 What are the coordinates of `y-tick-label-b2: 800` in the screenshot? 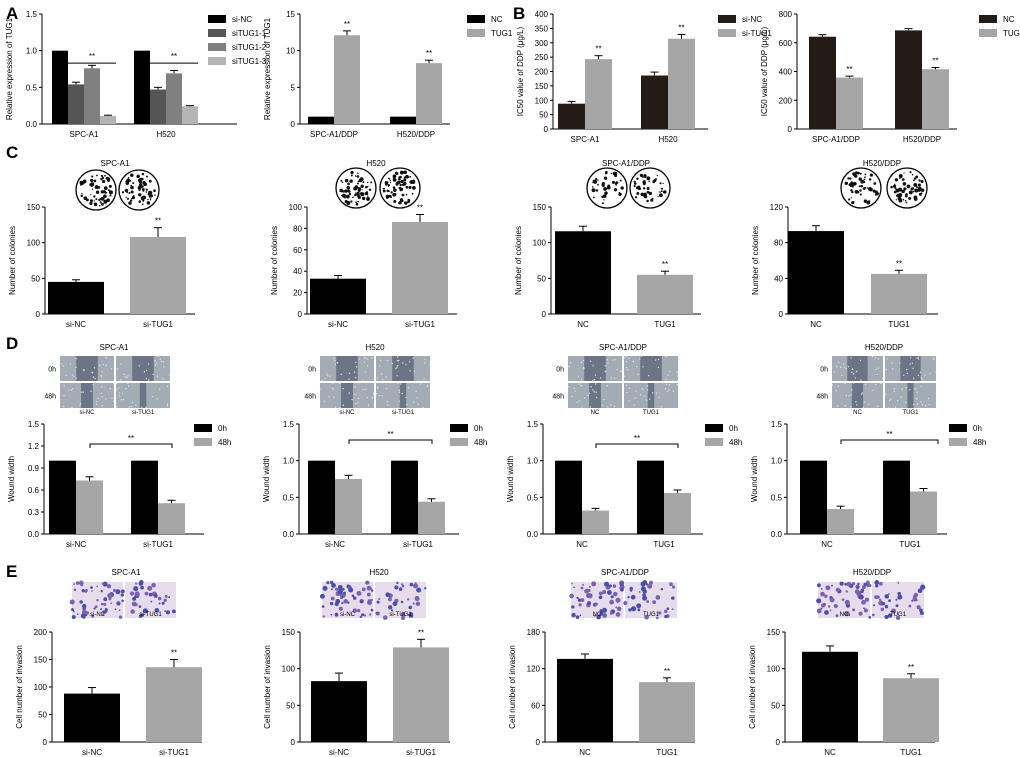 It's located at (786, 14).